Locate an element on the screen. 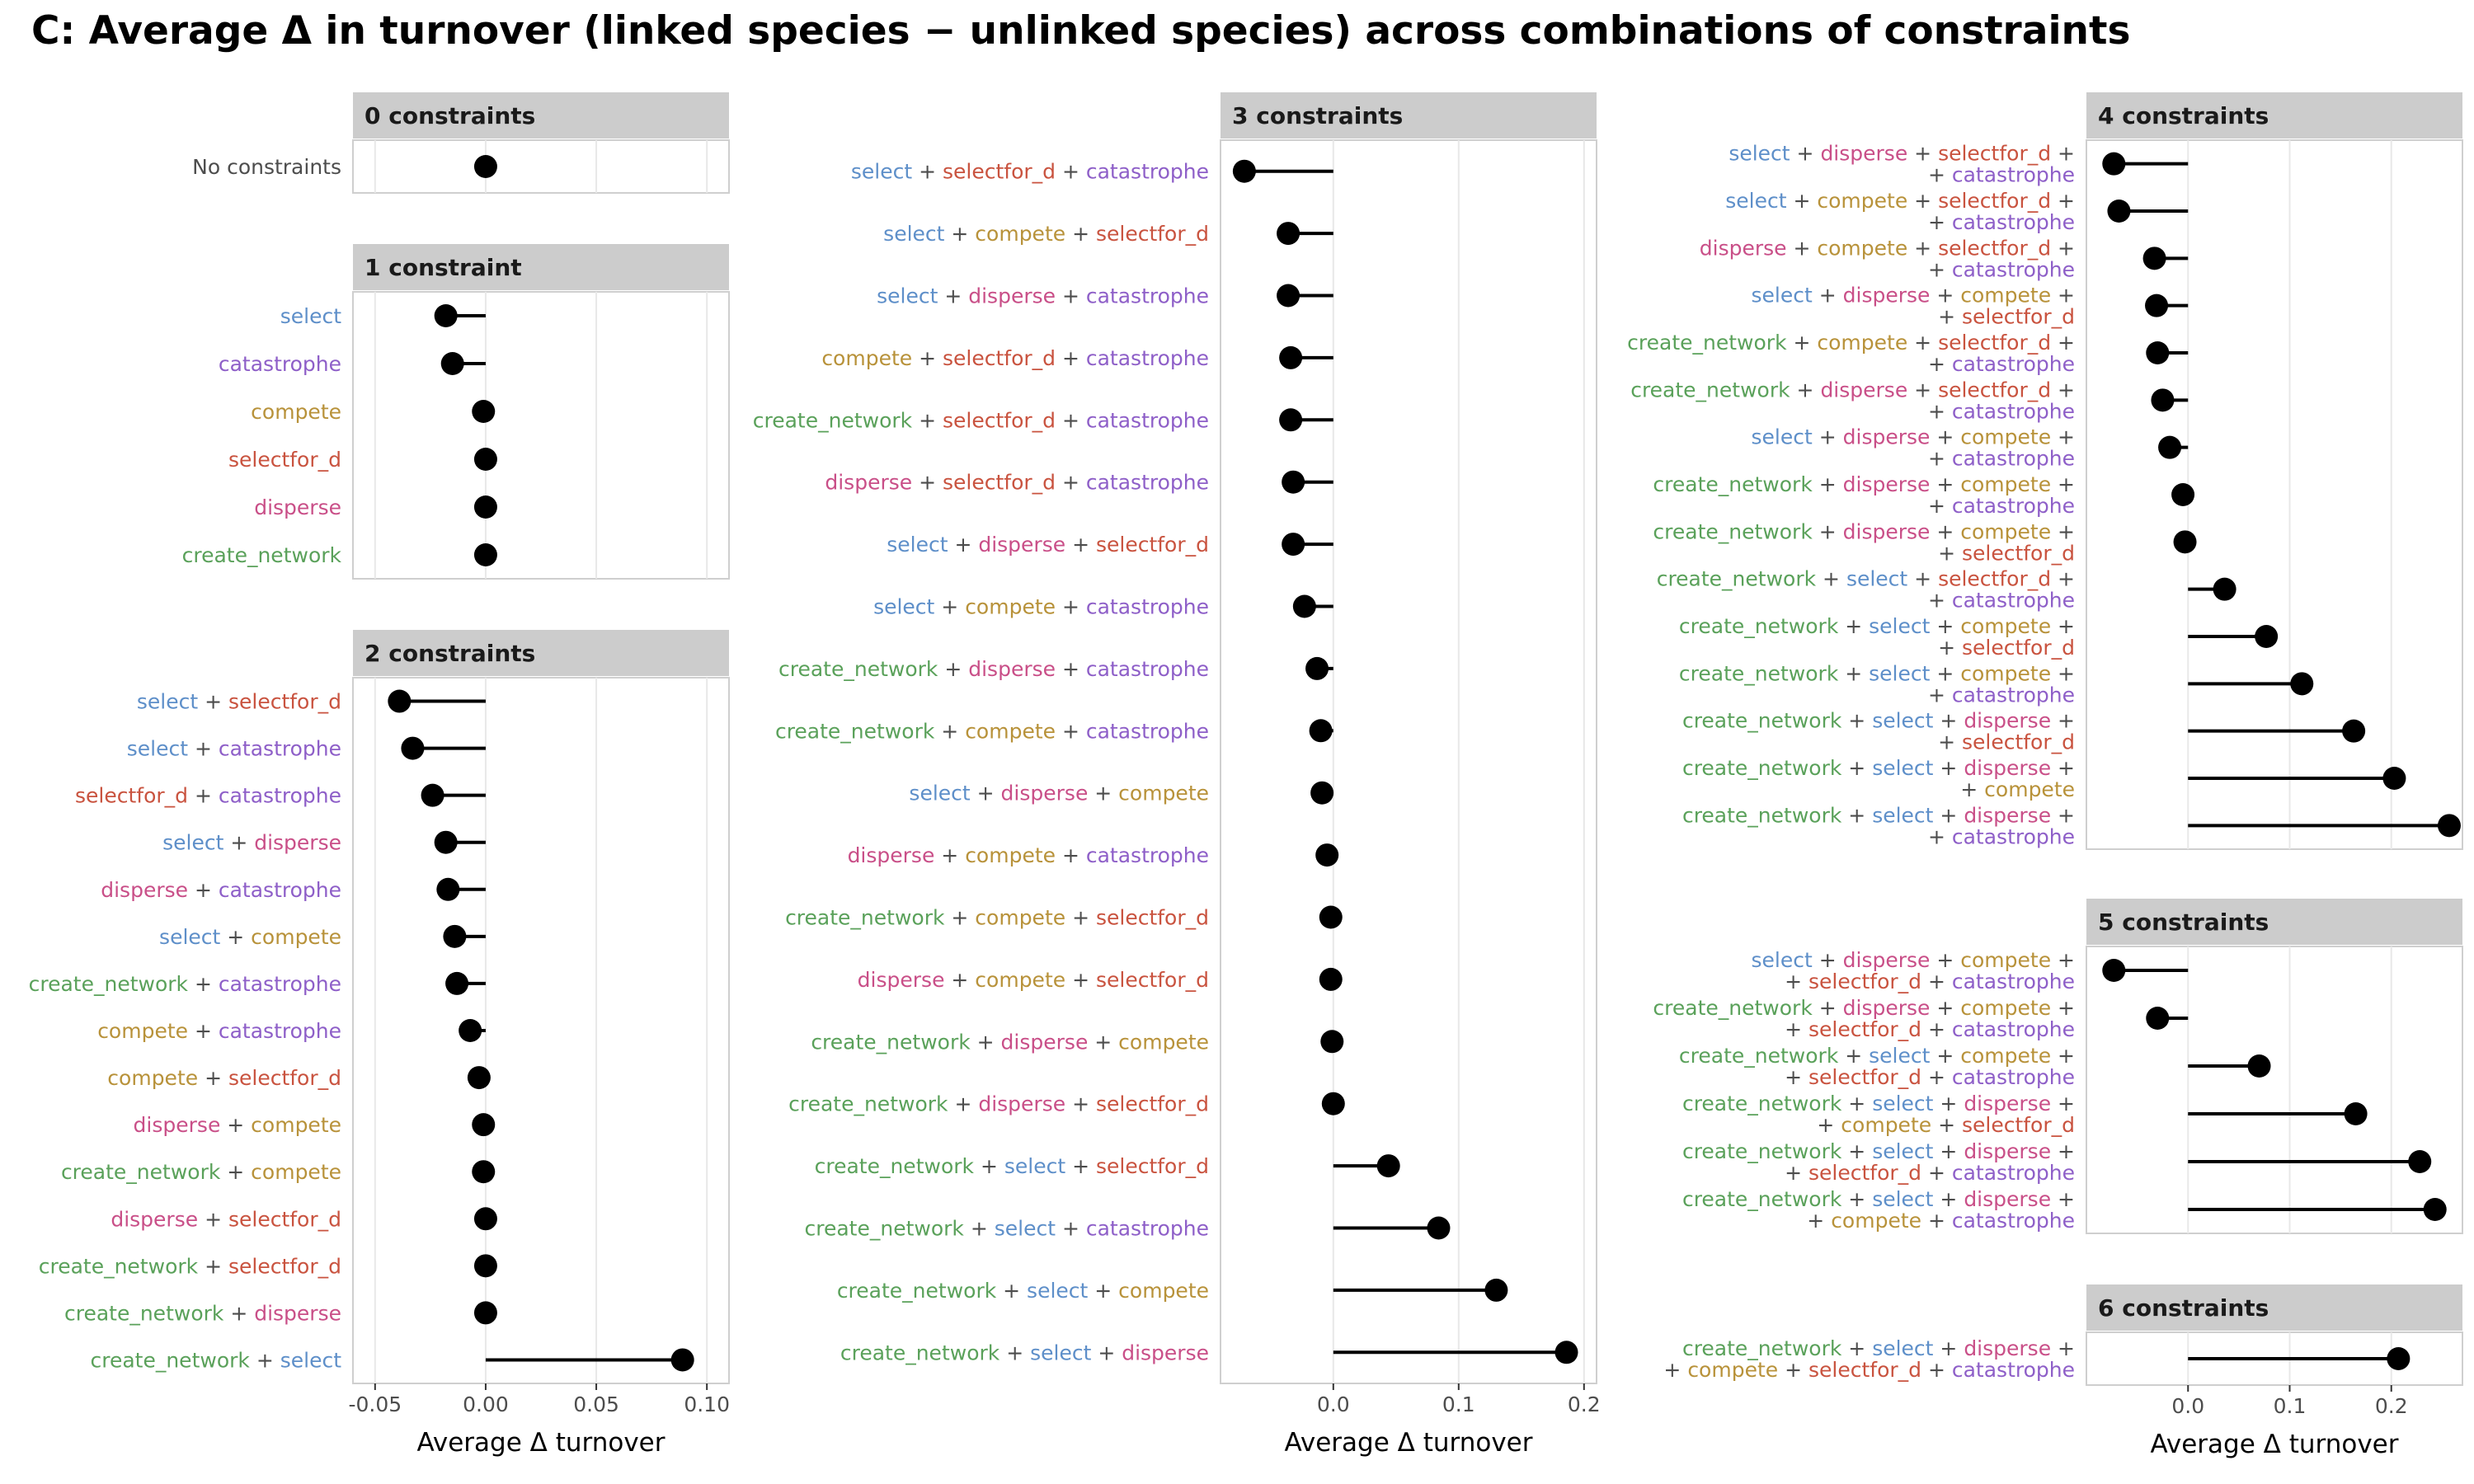 The image size is (2474, 1484). category-label: create_network + compete + selectfor_d + is located at coordinates (1851, 343).